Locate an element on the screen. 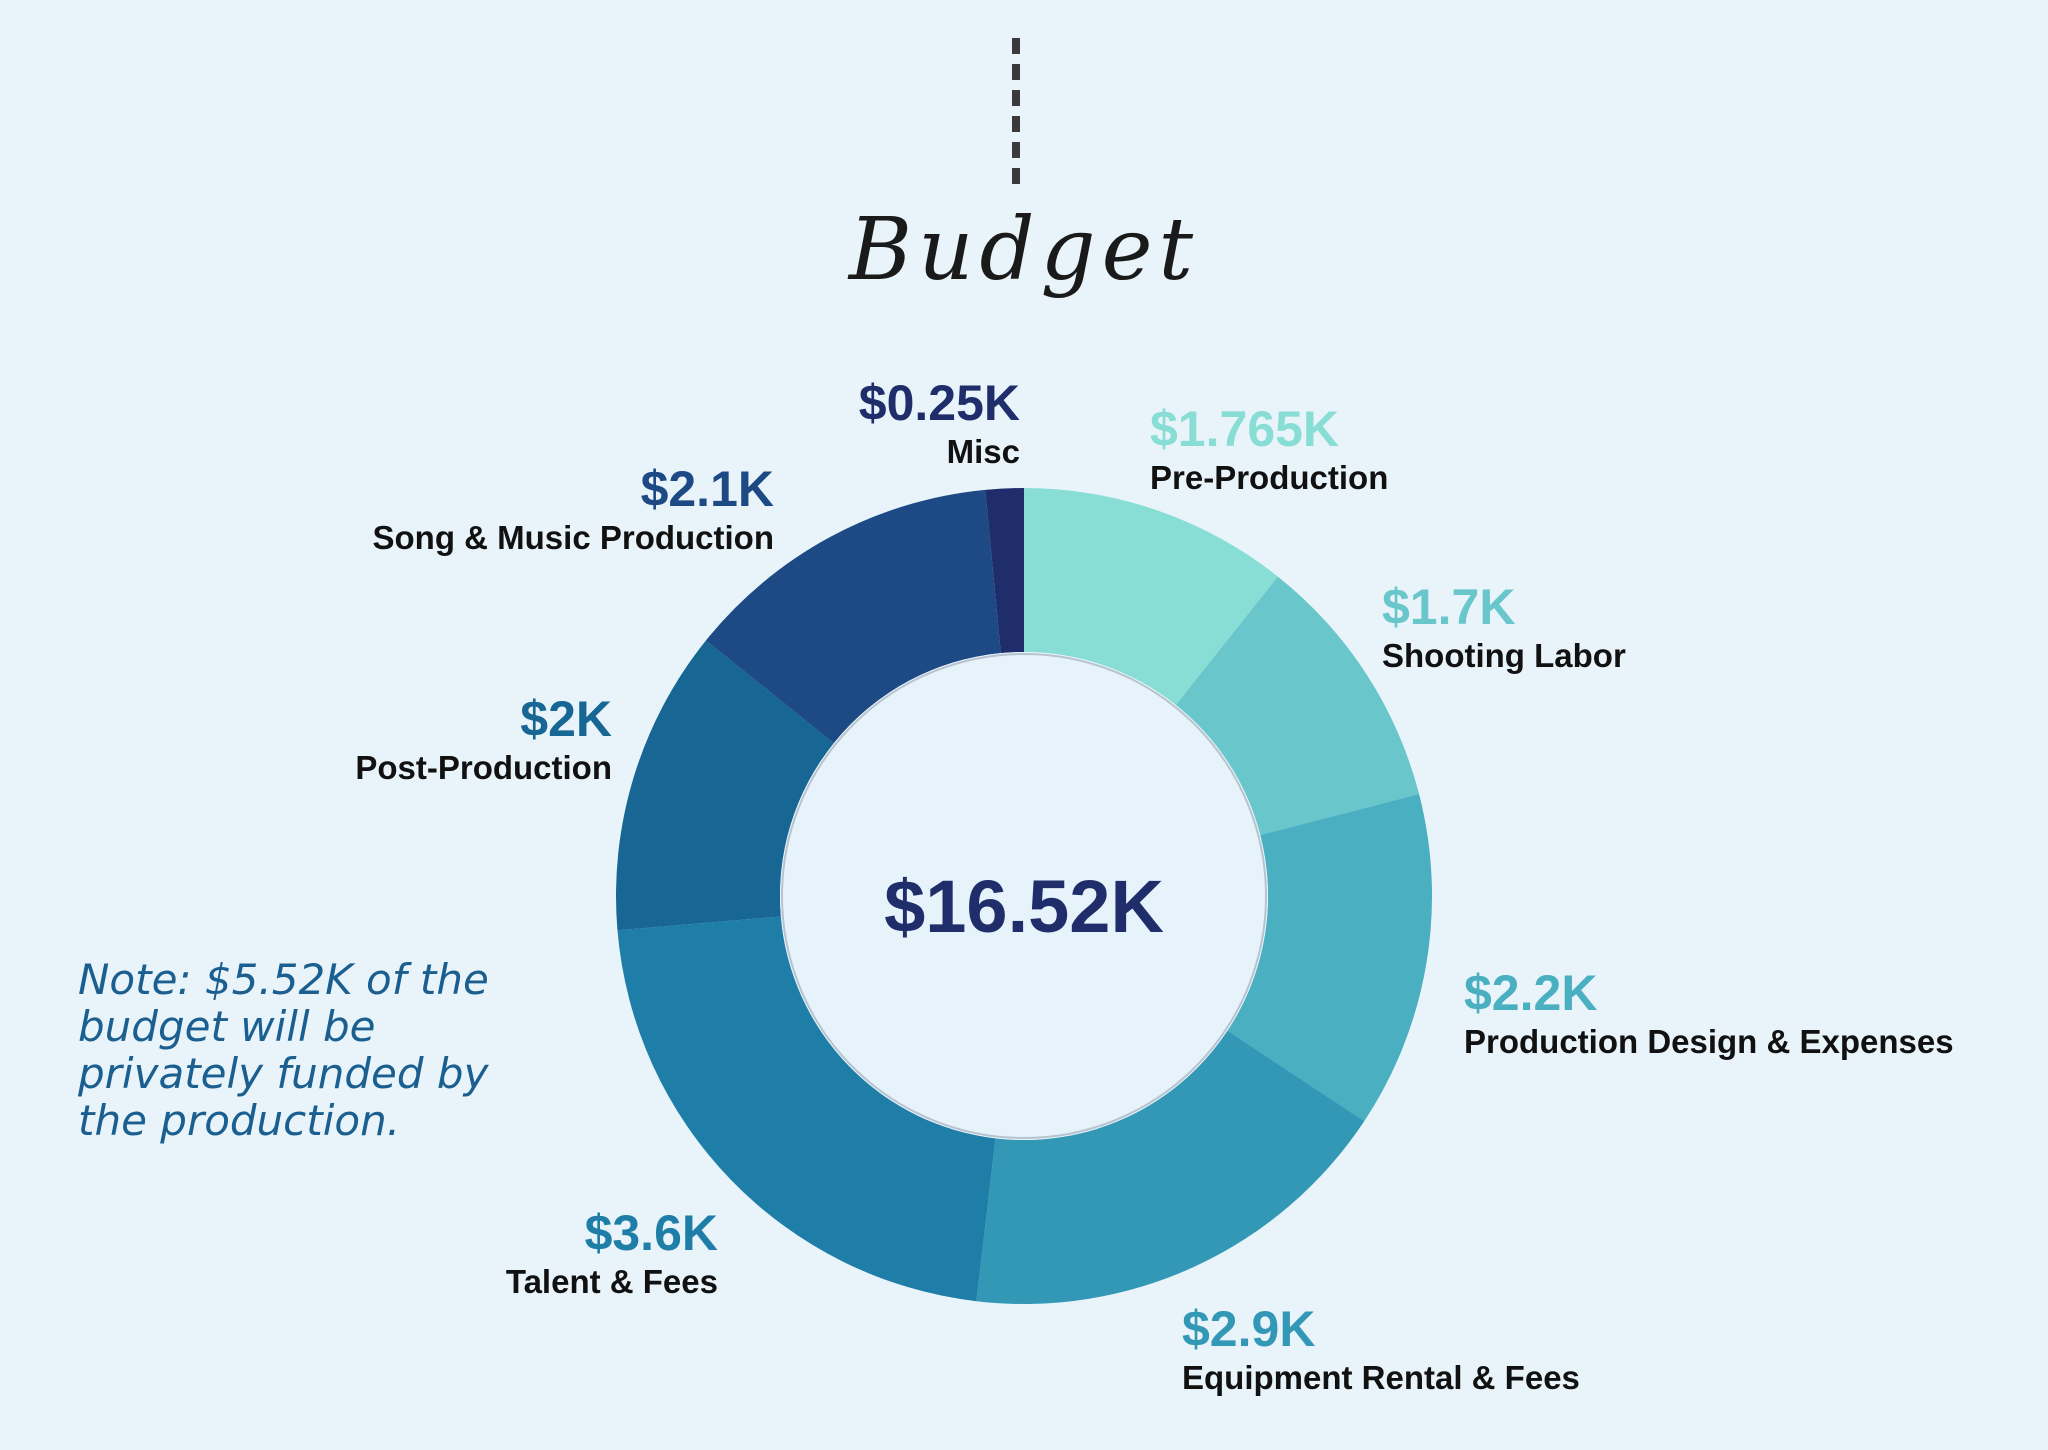  label-equipment-rental-fees: $2.9K Equipment Rental & Fees is located at coordinates (1381, 1349).